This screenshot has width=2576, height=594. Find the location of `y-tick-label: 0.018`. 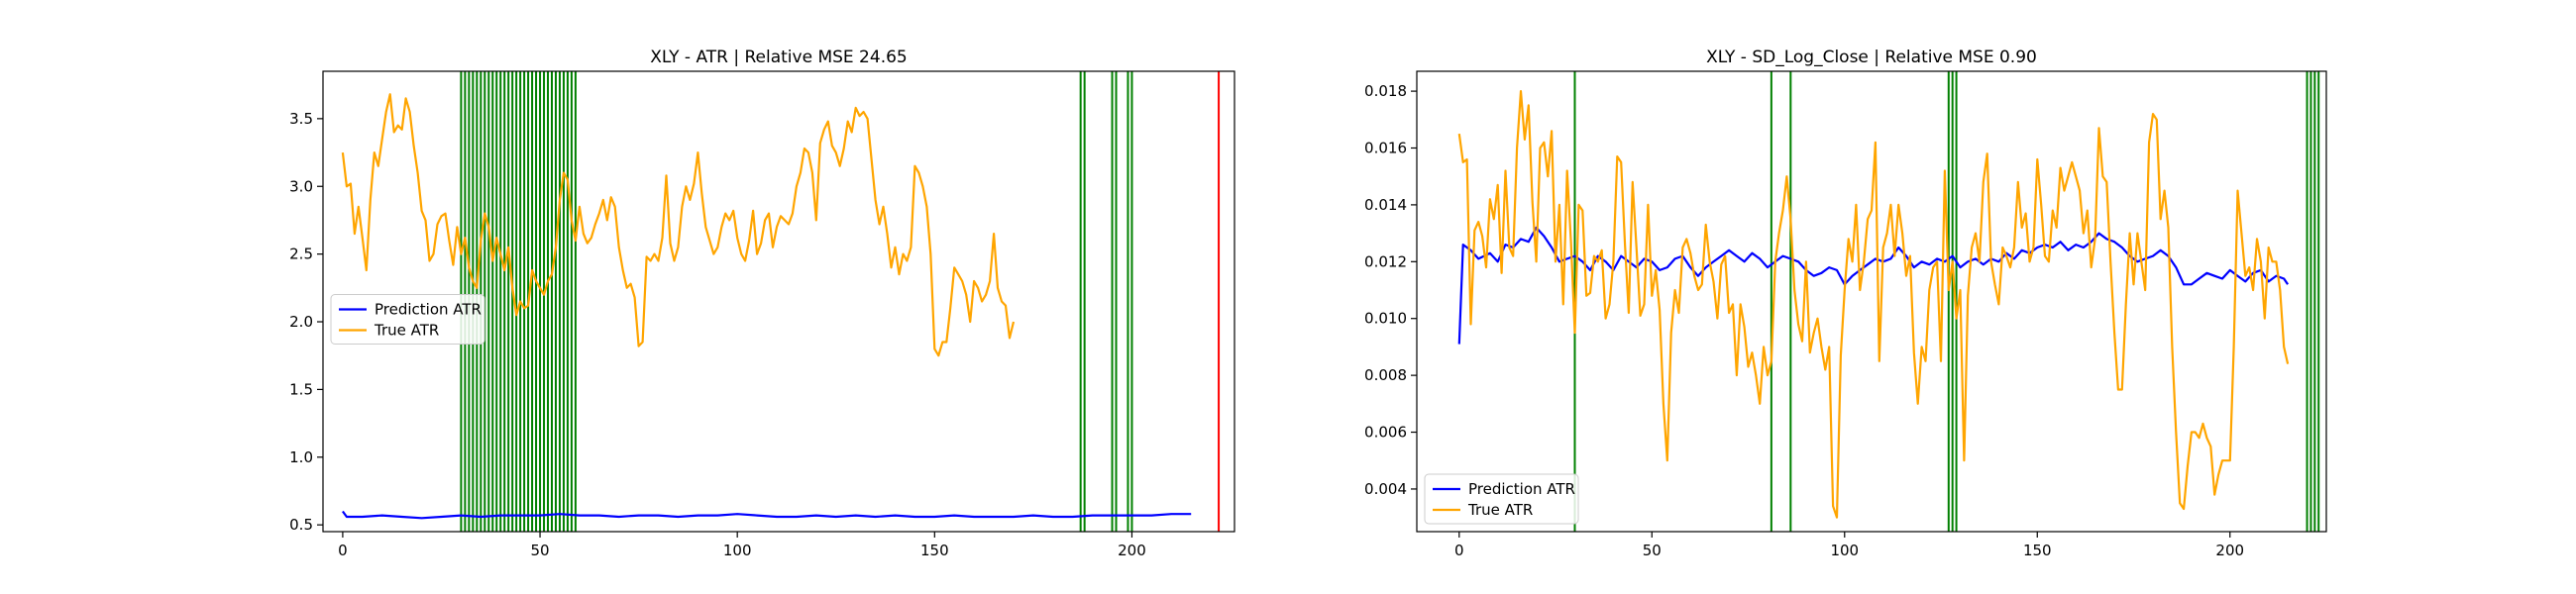

y-tick-label: 0.018 is located at coordinates (1386, 91).